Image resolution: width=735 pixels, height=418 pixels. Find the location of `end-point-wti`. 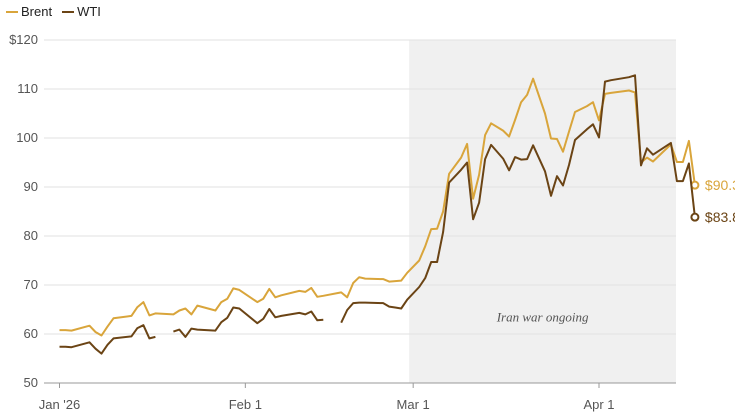

end-point-wti is located at coordinates (695, 217).